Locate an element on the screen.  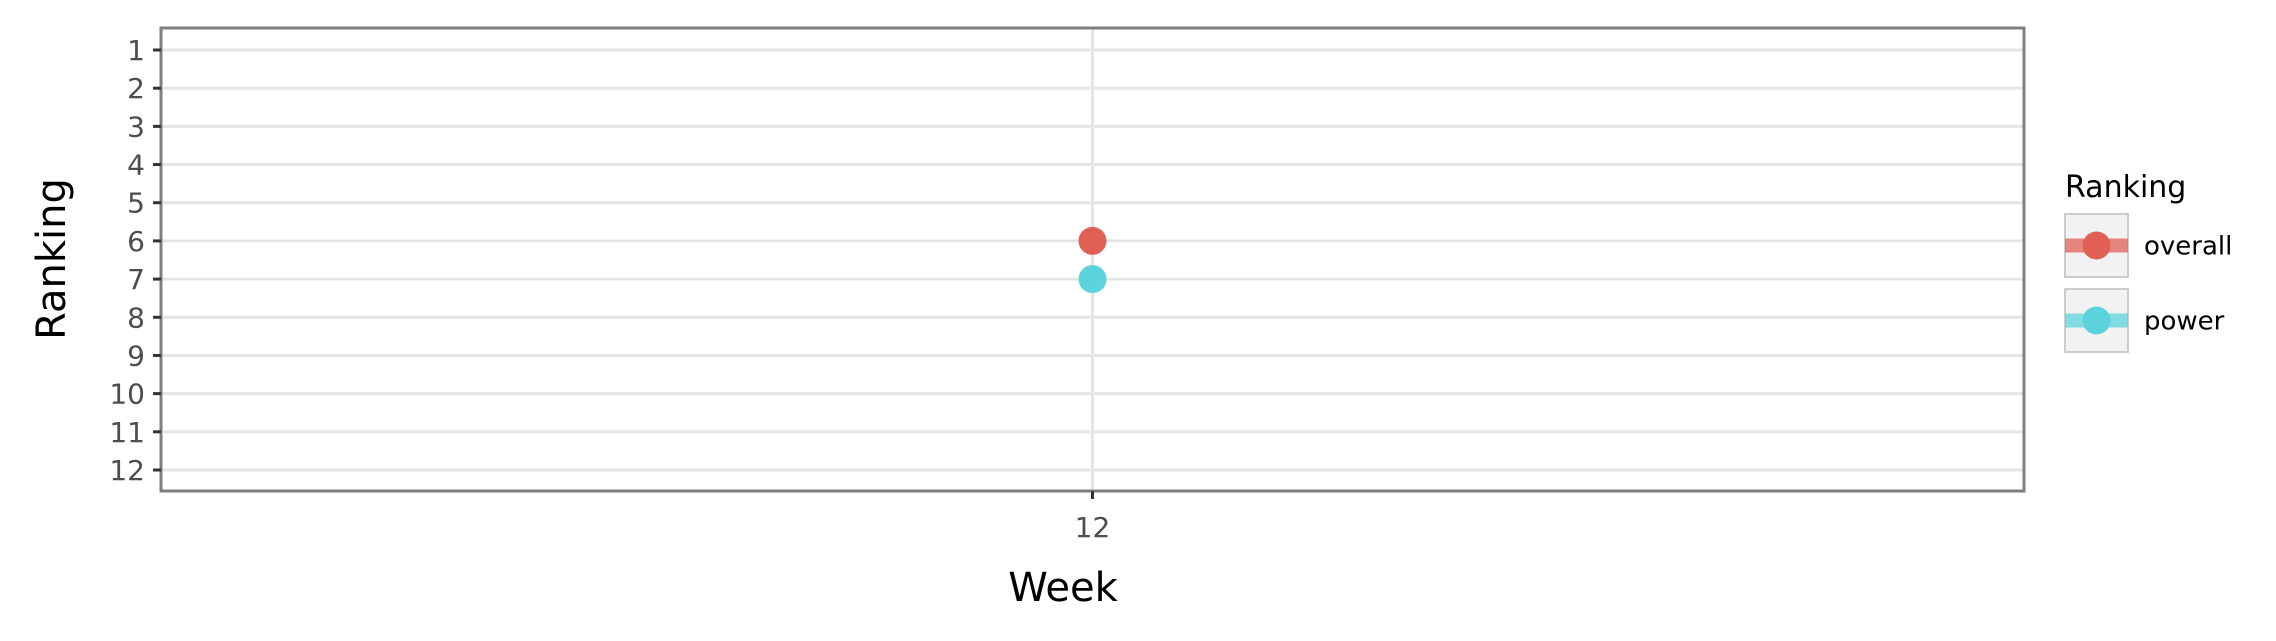
x-tick-label: 12 is located at coordinates (1093, 527).